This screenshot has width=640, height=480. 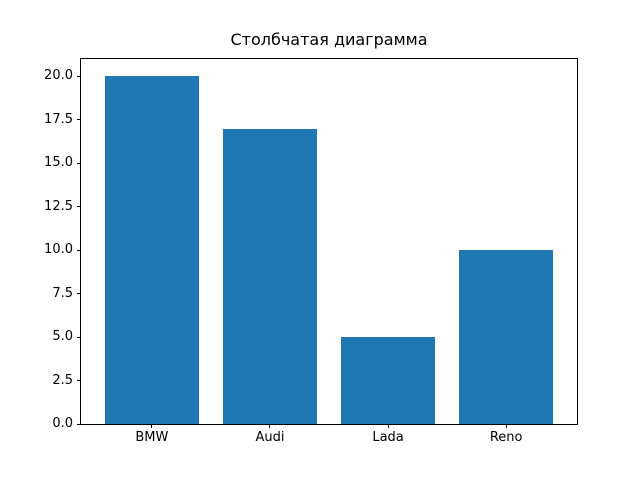 I want to click on bar-reno, so click(x=506, y=337).